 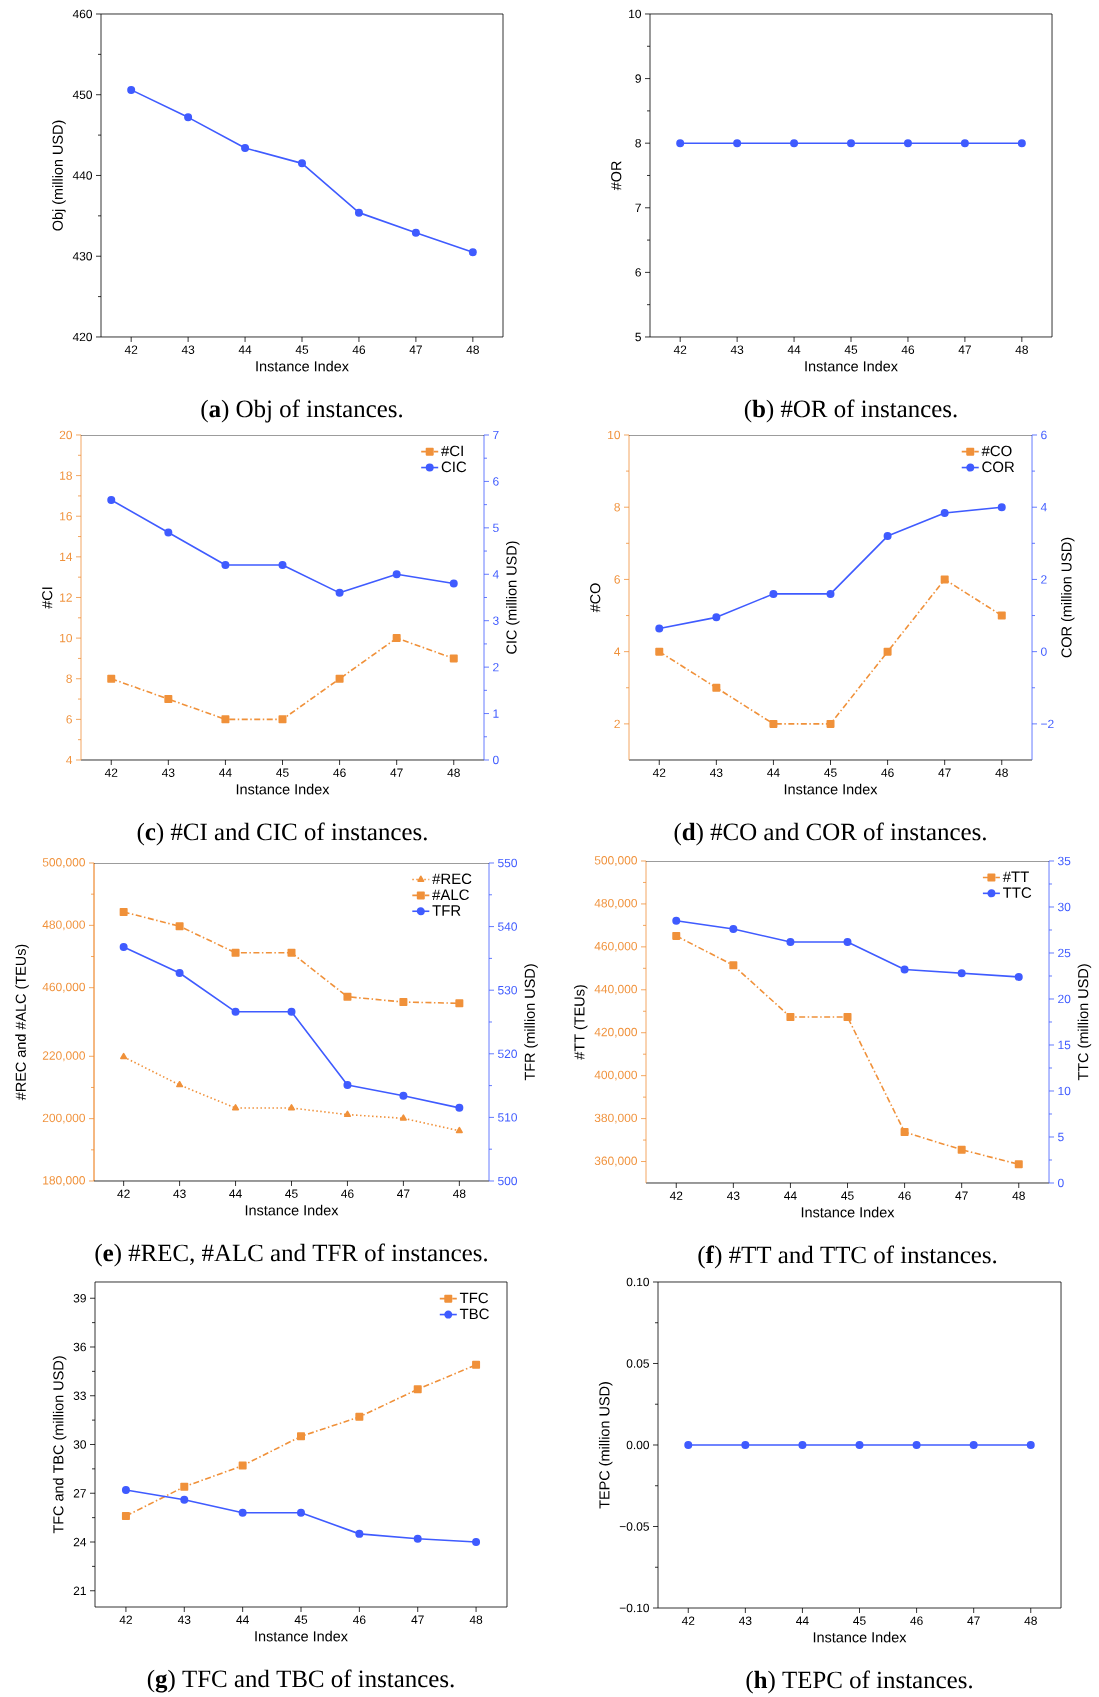 What do you see at coordinates (616, 989) in the screenshot?
I see `y-tick-label: 440,000` at bounding box center [616, 989].